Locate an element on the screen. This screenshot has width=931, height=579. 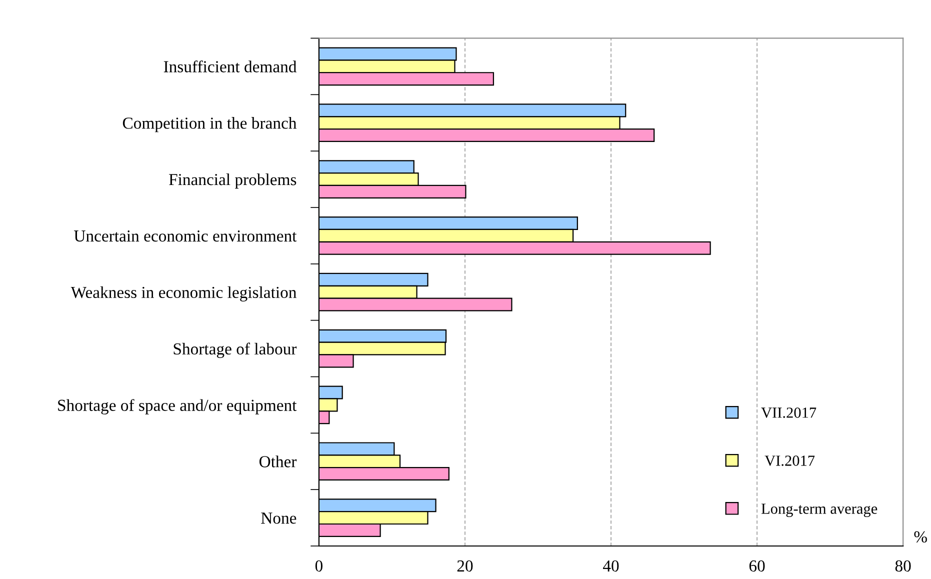
y-tick-label: Uncertain economic environment is located at coordinates (185, 236).